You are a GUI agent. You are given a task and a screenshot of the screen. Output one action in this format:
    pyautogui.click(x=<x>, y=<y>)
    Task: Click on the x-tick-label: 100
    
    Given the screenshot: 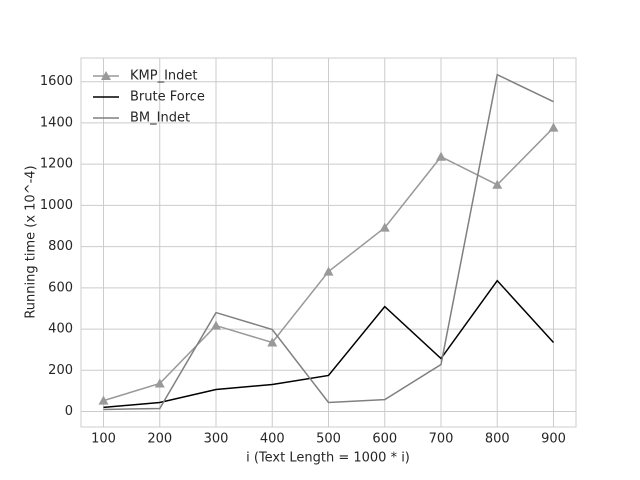 What is the action you would take?
    pyautogui.click(x=103, y=439)
    